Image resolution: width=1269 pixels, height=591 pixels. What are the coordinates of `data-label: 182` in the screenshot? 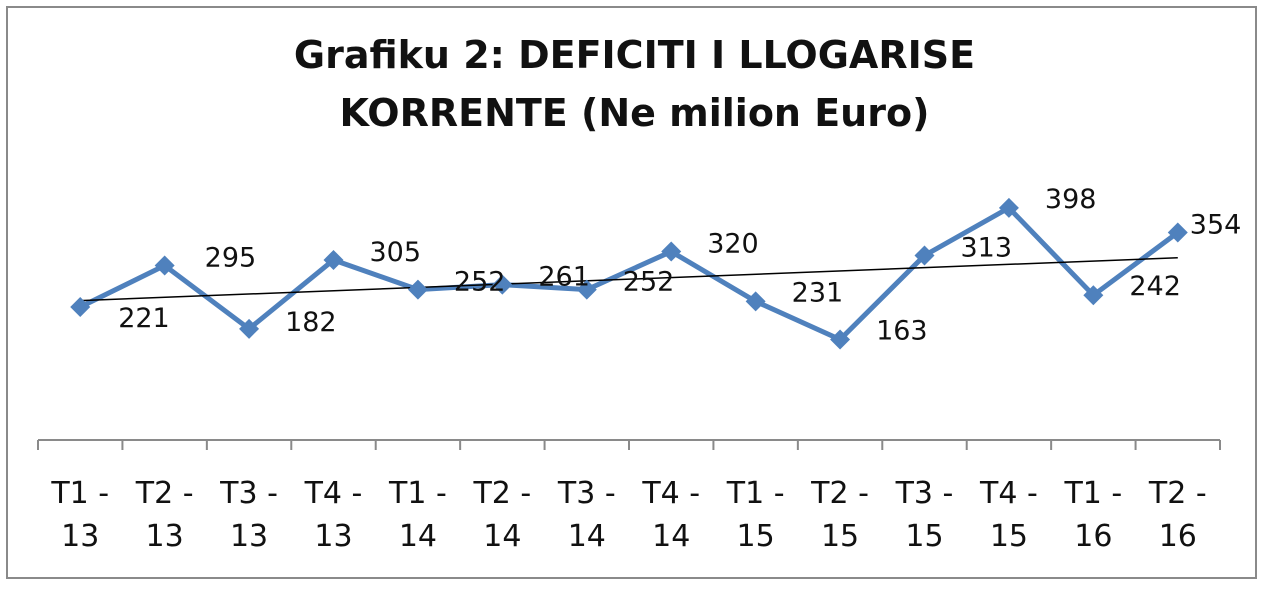 It's located at (311, 322).